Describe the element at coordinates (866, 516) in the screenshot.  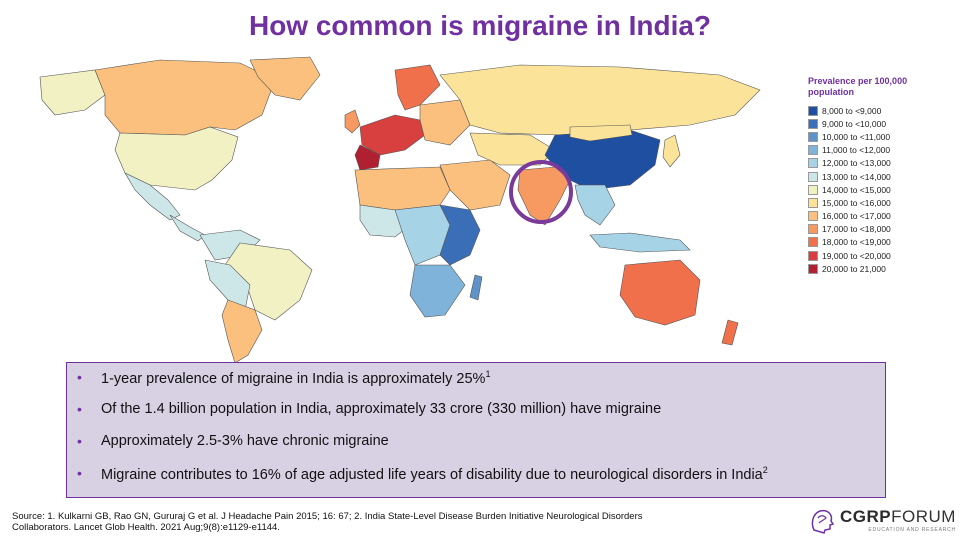
I see `logo-cgrp: CGRP` at that location.